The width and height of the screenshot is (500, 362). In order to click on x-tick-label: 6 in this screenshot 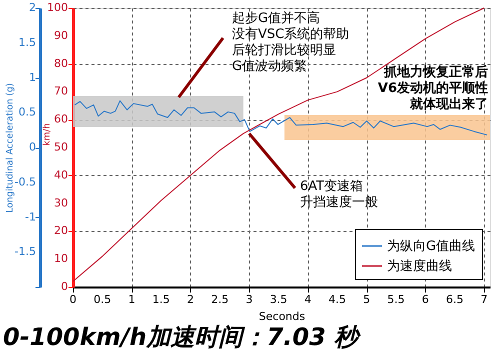, I will do `click(425, 299)`.